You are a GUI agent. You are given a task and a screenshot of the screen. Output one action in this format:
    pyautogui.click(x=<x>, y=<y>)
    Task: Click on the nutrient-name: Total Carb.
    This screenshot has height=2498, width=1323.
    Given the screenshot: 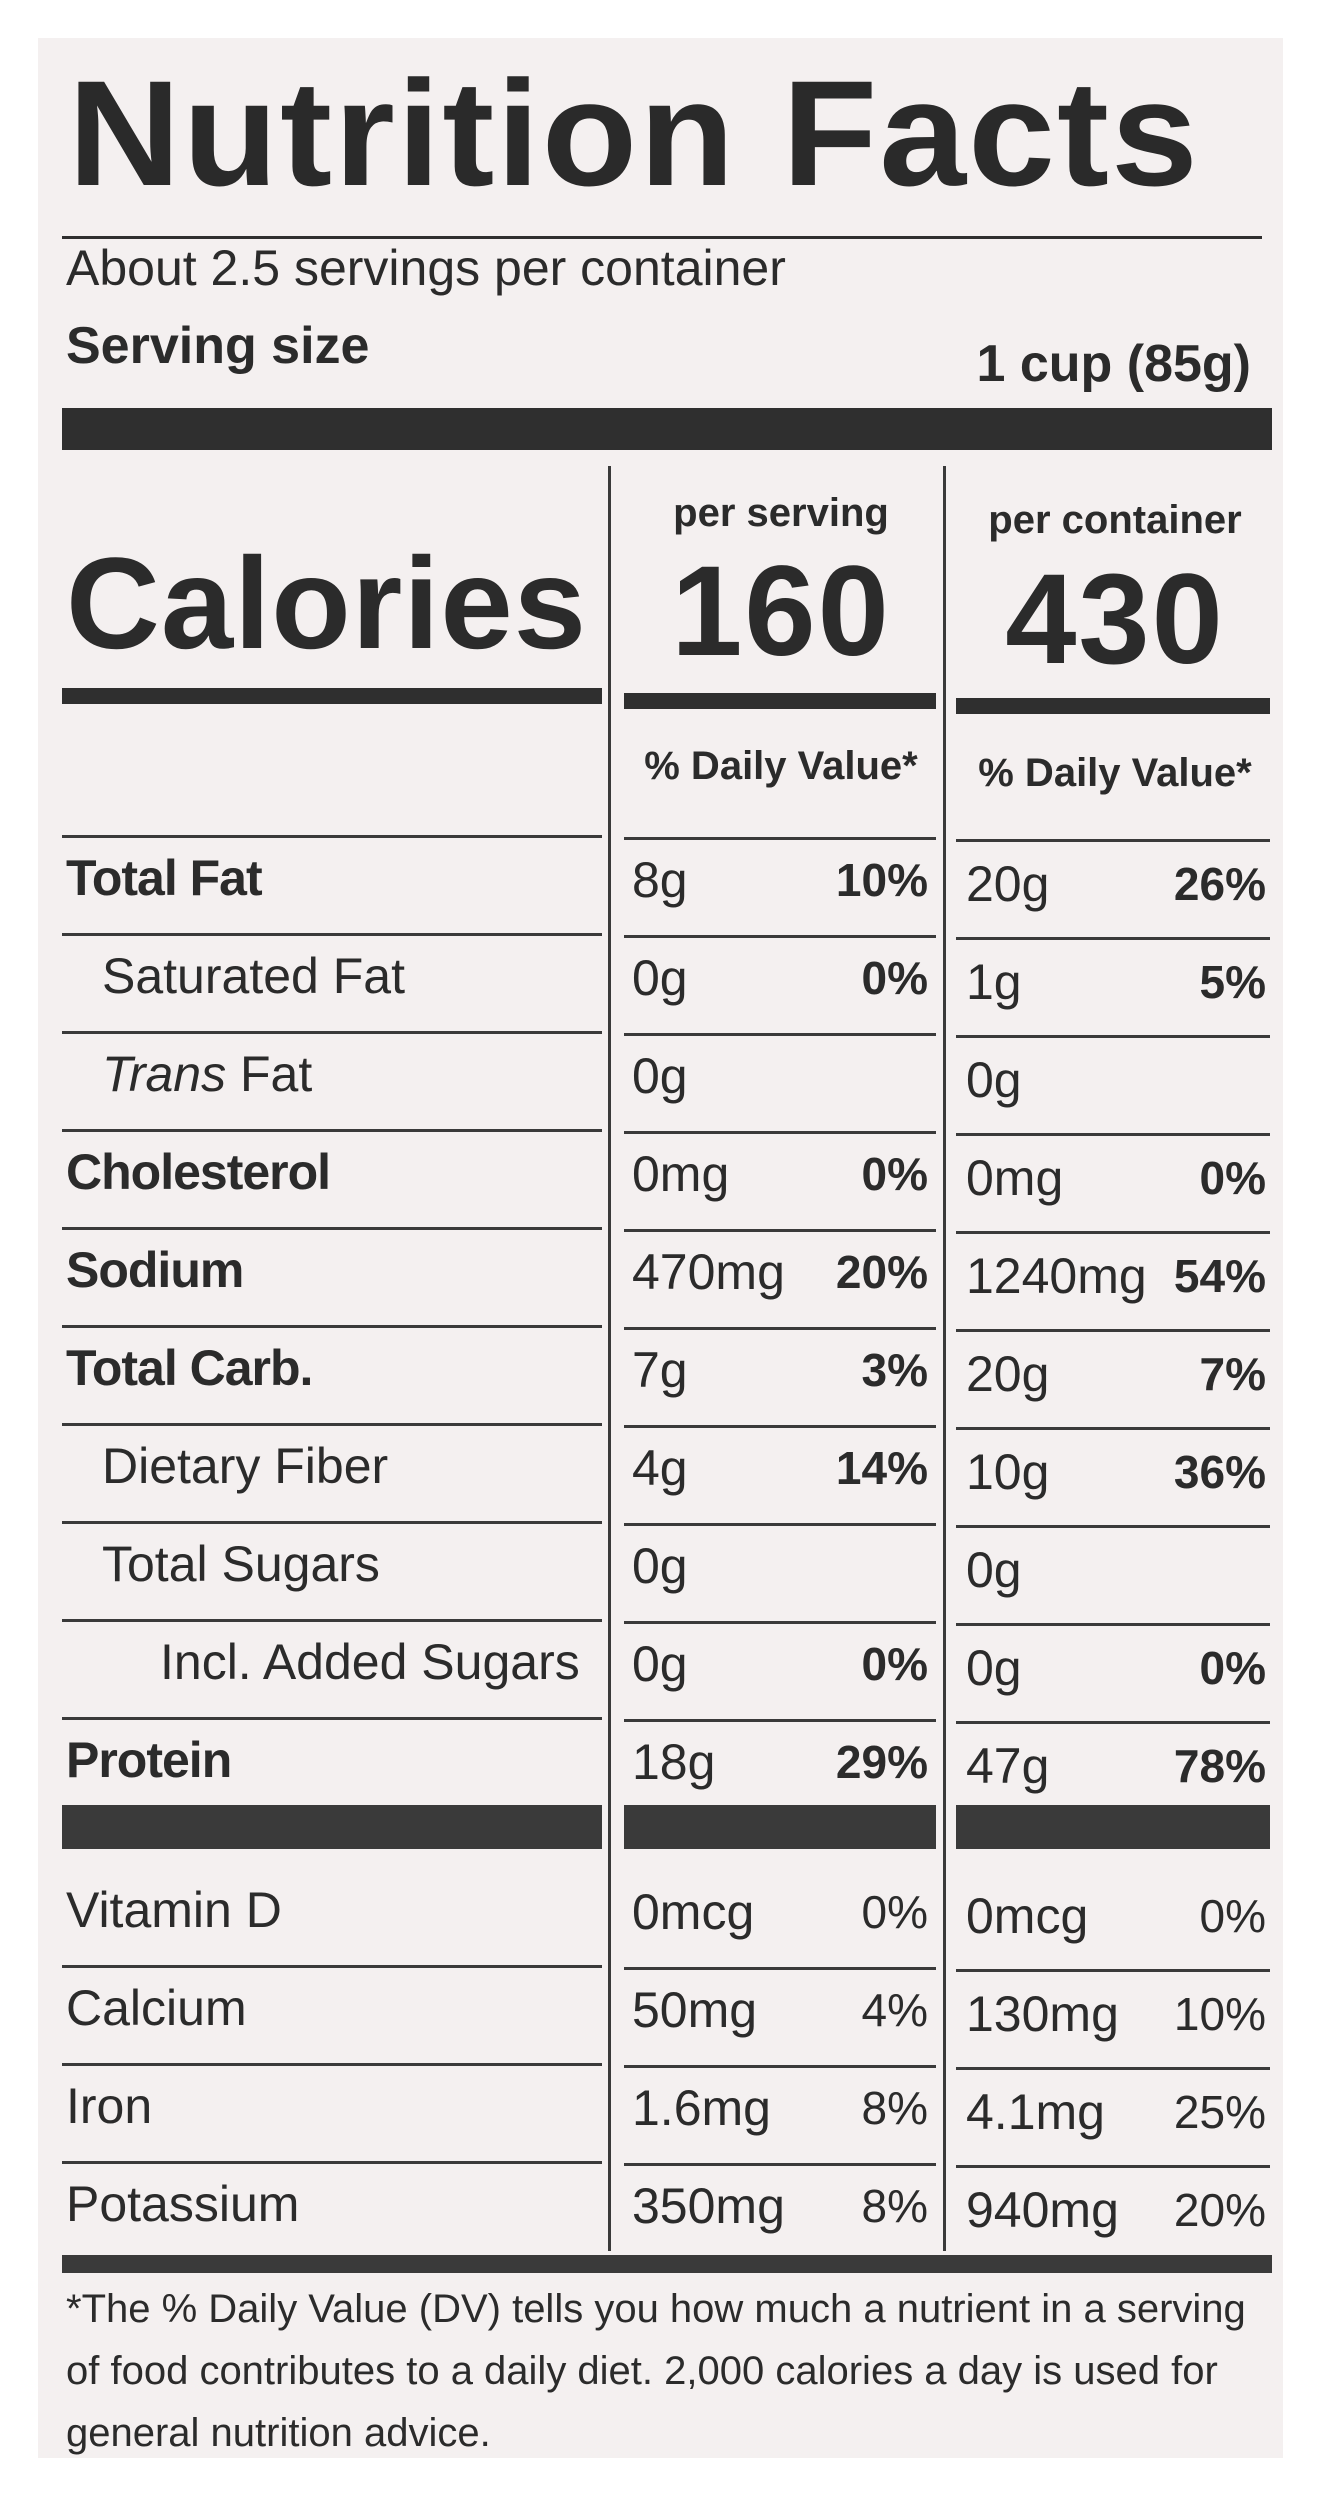 What is the action you would take?
    pyautogui.click(x=189, y=1368)
    